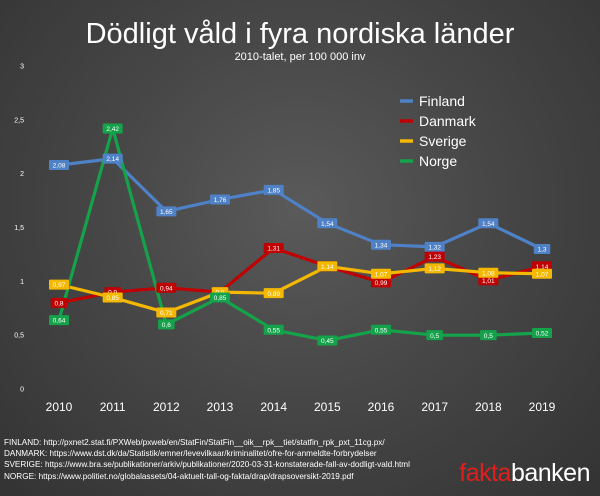 The width and height of the screenshot is (600, 496). Describe the element at coordinates (300, 289) in the screenshot. I see `series-line-sverige` at that location.